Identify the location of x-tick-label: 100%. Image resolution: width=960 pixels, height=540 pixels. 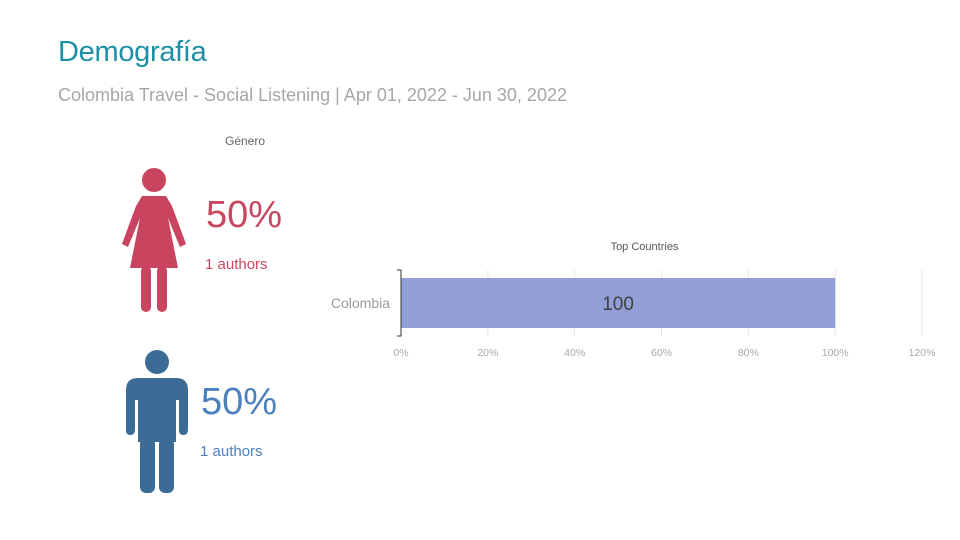
(835, 353).